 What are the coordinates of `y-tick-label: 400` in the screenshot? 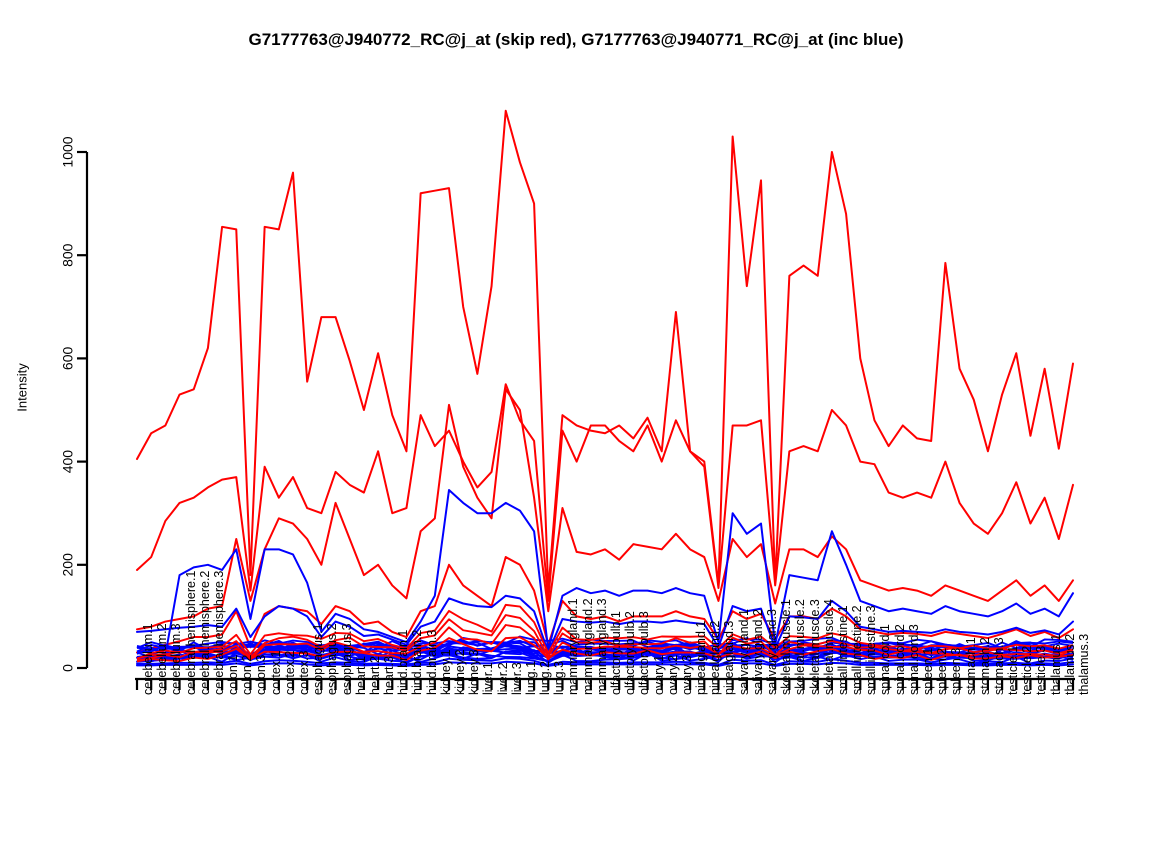 It's located at (68, 462).